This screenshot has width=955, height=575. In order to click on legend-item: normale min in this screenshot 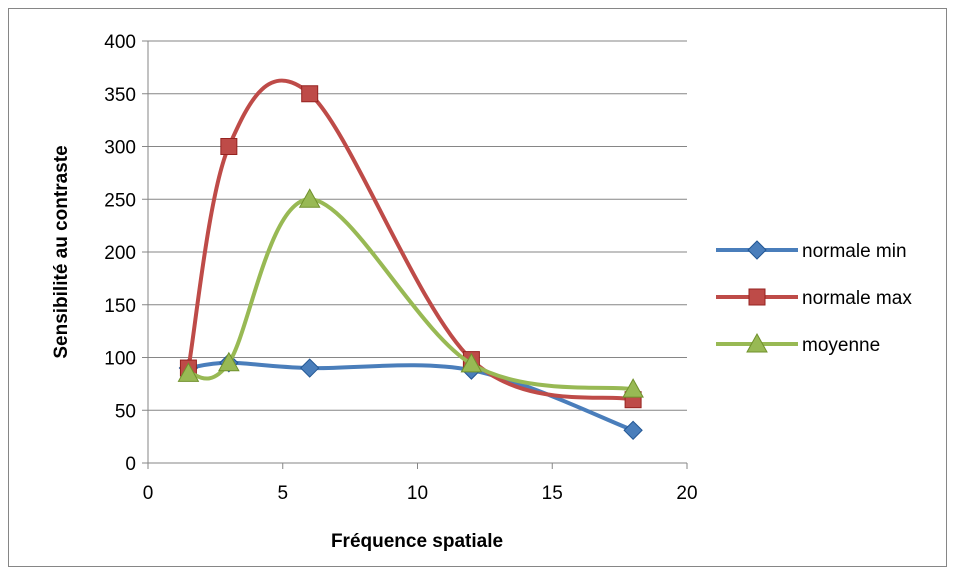, I will do `click(811, 251)`.